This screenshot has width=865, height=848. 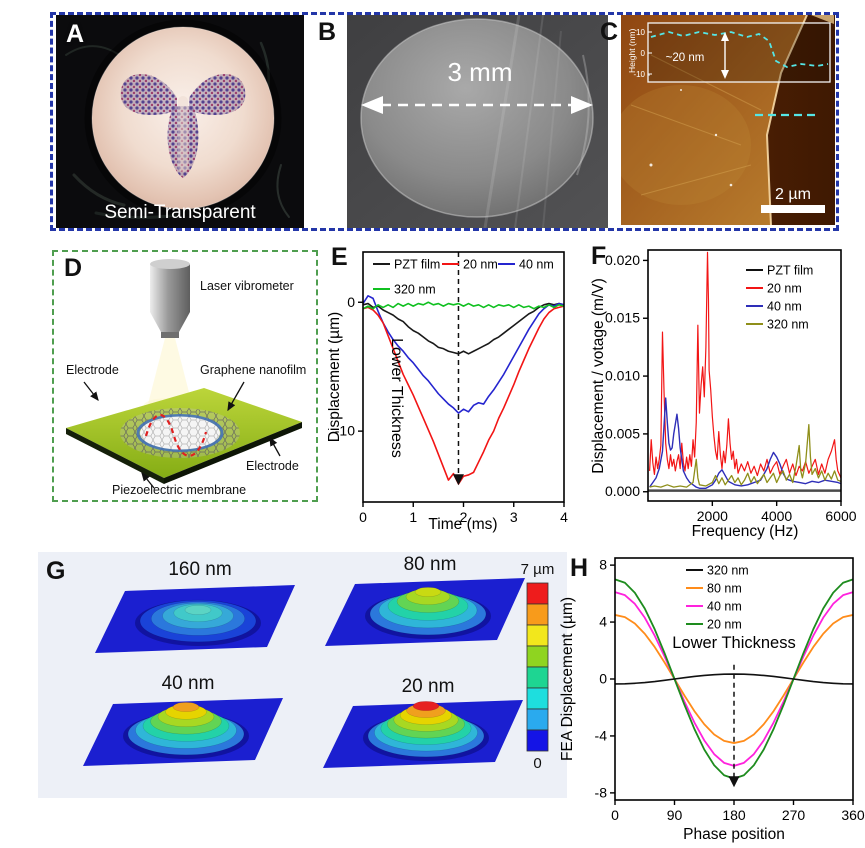 What do you see at coordinates (745, 531) in the screenshot?
I see `x-axis-label: Frequency (Hz)` at bounding box center [745, 531].